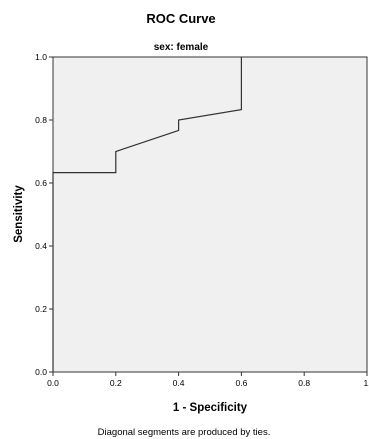 The image size is (369, 439). Describe the element at coordinates (44, 214) in the screenshot. I see `y-axis-ticks: 0.0 0.2 0.4 0.6 0.8 1.0` at that location.